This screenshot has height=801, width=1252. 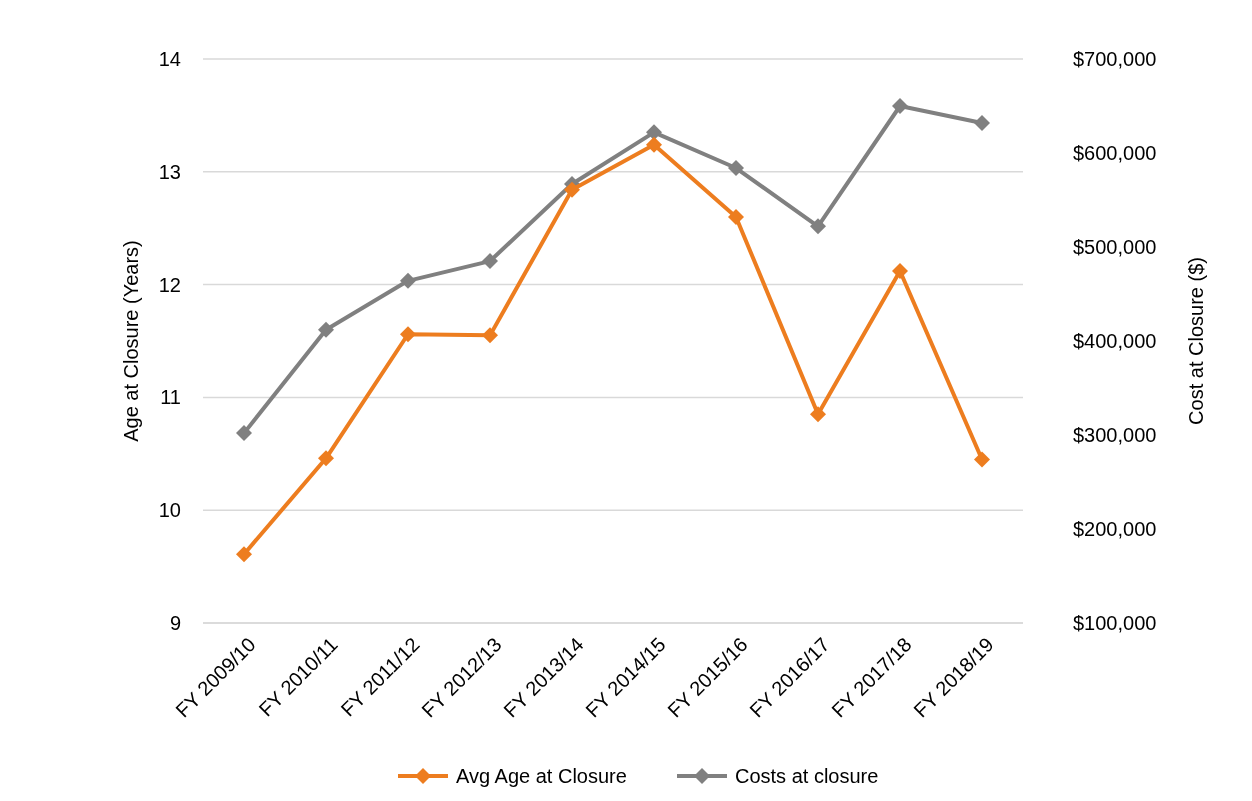 I want to click on y2-tick-label: $300,000, so click(x=1115, y=435).